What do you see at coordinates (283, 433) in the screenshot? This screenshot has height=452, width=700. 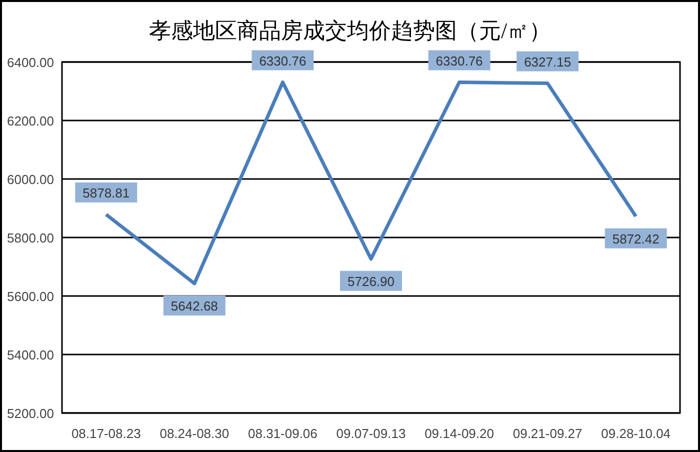 I see `x-tick-label: 08.31-09.06` at bounding box center [283, 433].